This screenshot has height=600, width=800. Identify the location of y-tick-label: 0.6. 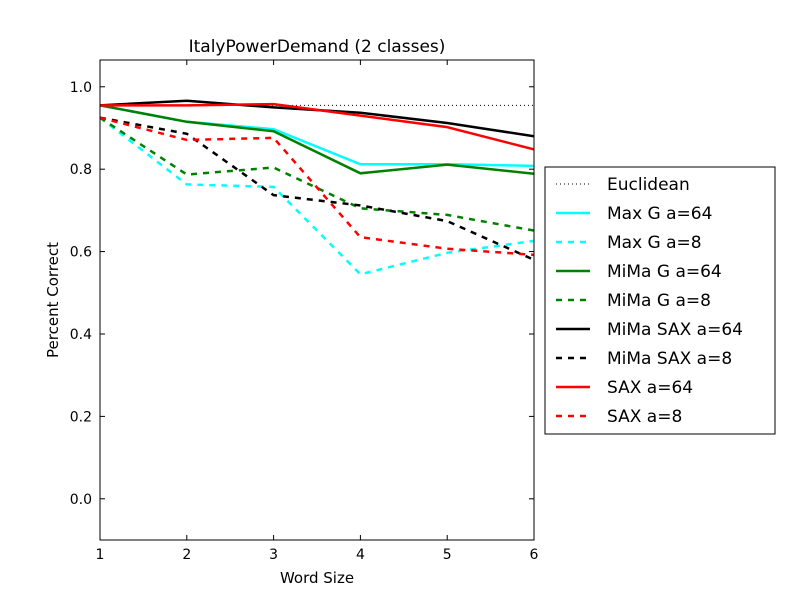
(81, 253).